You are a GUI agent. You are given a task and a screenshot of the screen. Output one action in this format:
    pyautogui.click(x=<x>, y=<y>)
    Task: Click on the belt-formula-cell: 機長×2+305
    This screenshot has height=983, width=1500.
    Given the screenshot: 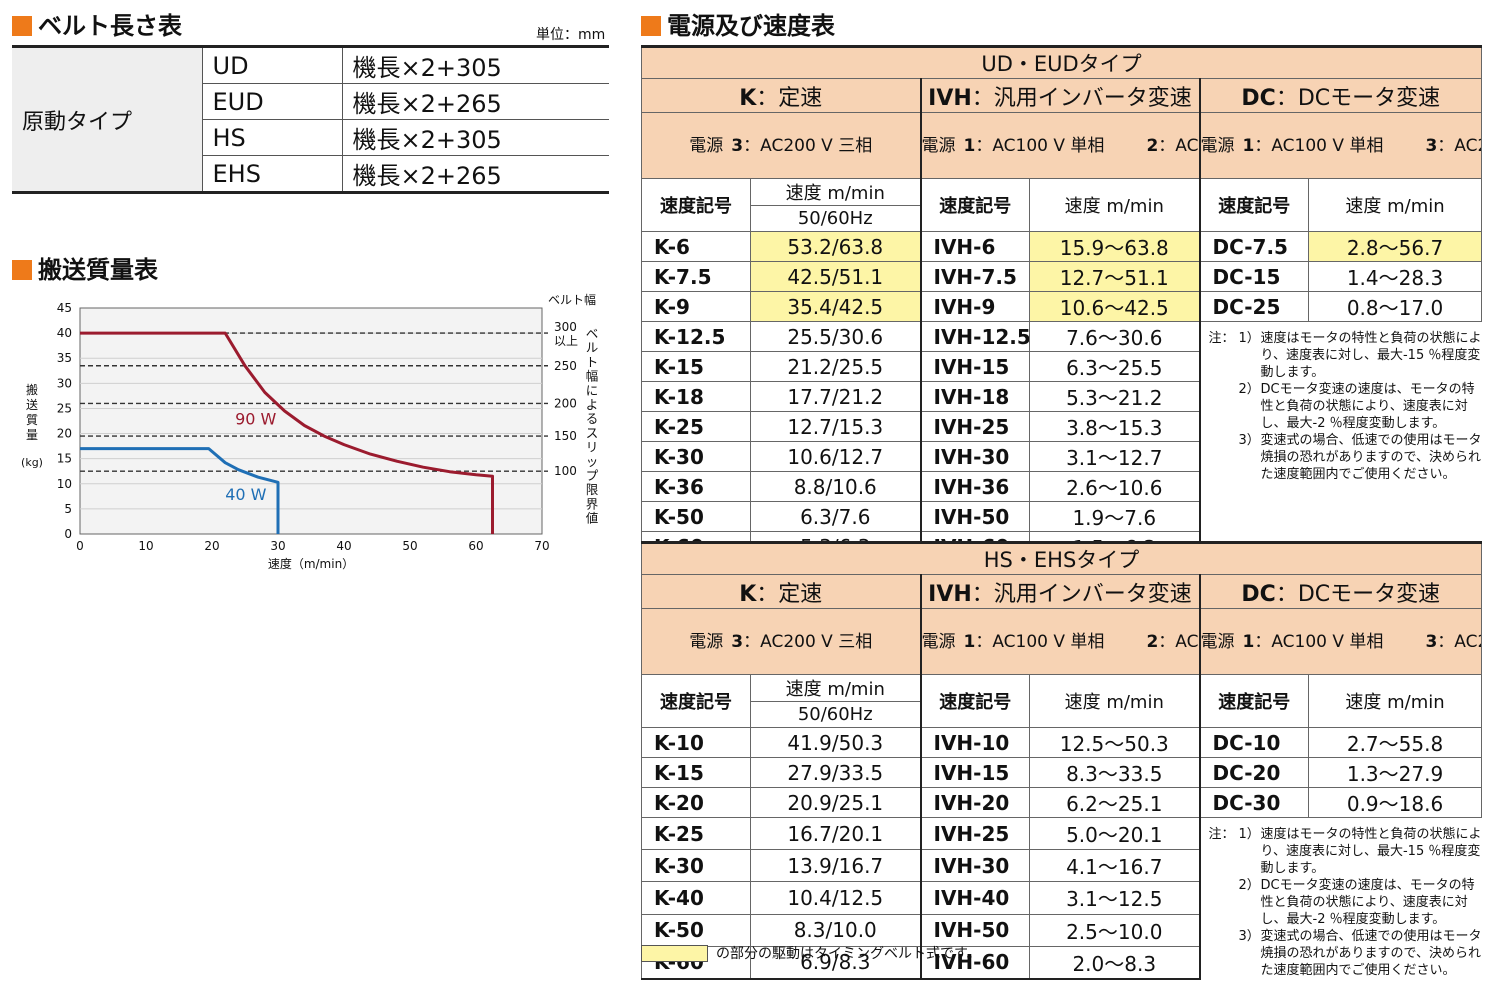 What is the action you would take?
    pyautogui.click(x=475, y=64)
    